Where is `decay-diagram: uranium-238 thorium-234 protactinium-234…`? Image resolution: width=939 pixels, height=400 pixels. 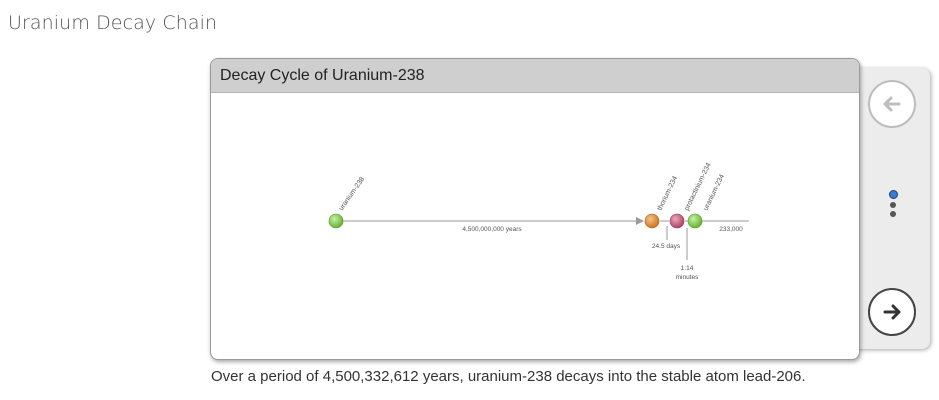
decay-diagram: uranium-238 thorium-234 protactinium-234… is located at coordinates (538, 221).